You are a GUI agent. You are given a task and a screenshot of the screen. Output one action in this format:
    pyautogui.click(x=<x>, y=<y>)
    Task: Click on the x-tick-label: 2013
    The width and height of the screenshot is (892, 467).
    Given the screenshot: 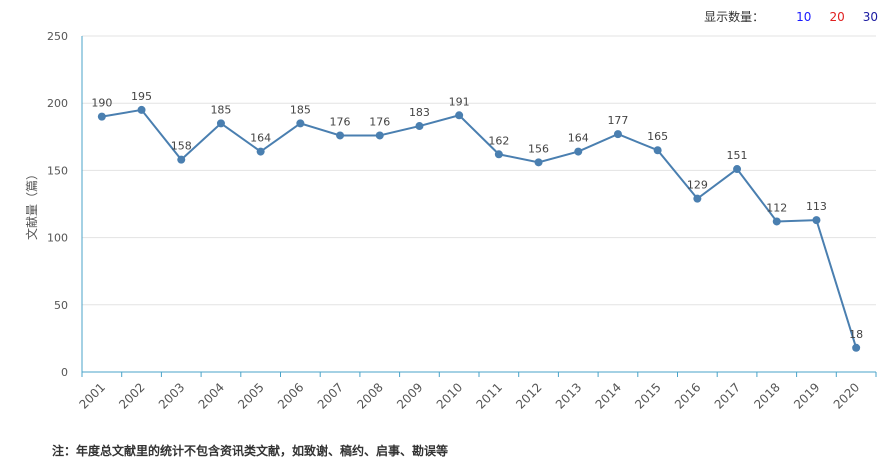 What is the action you would take?
    pyautogui.click(x=568, y=395)
    